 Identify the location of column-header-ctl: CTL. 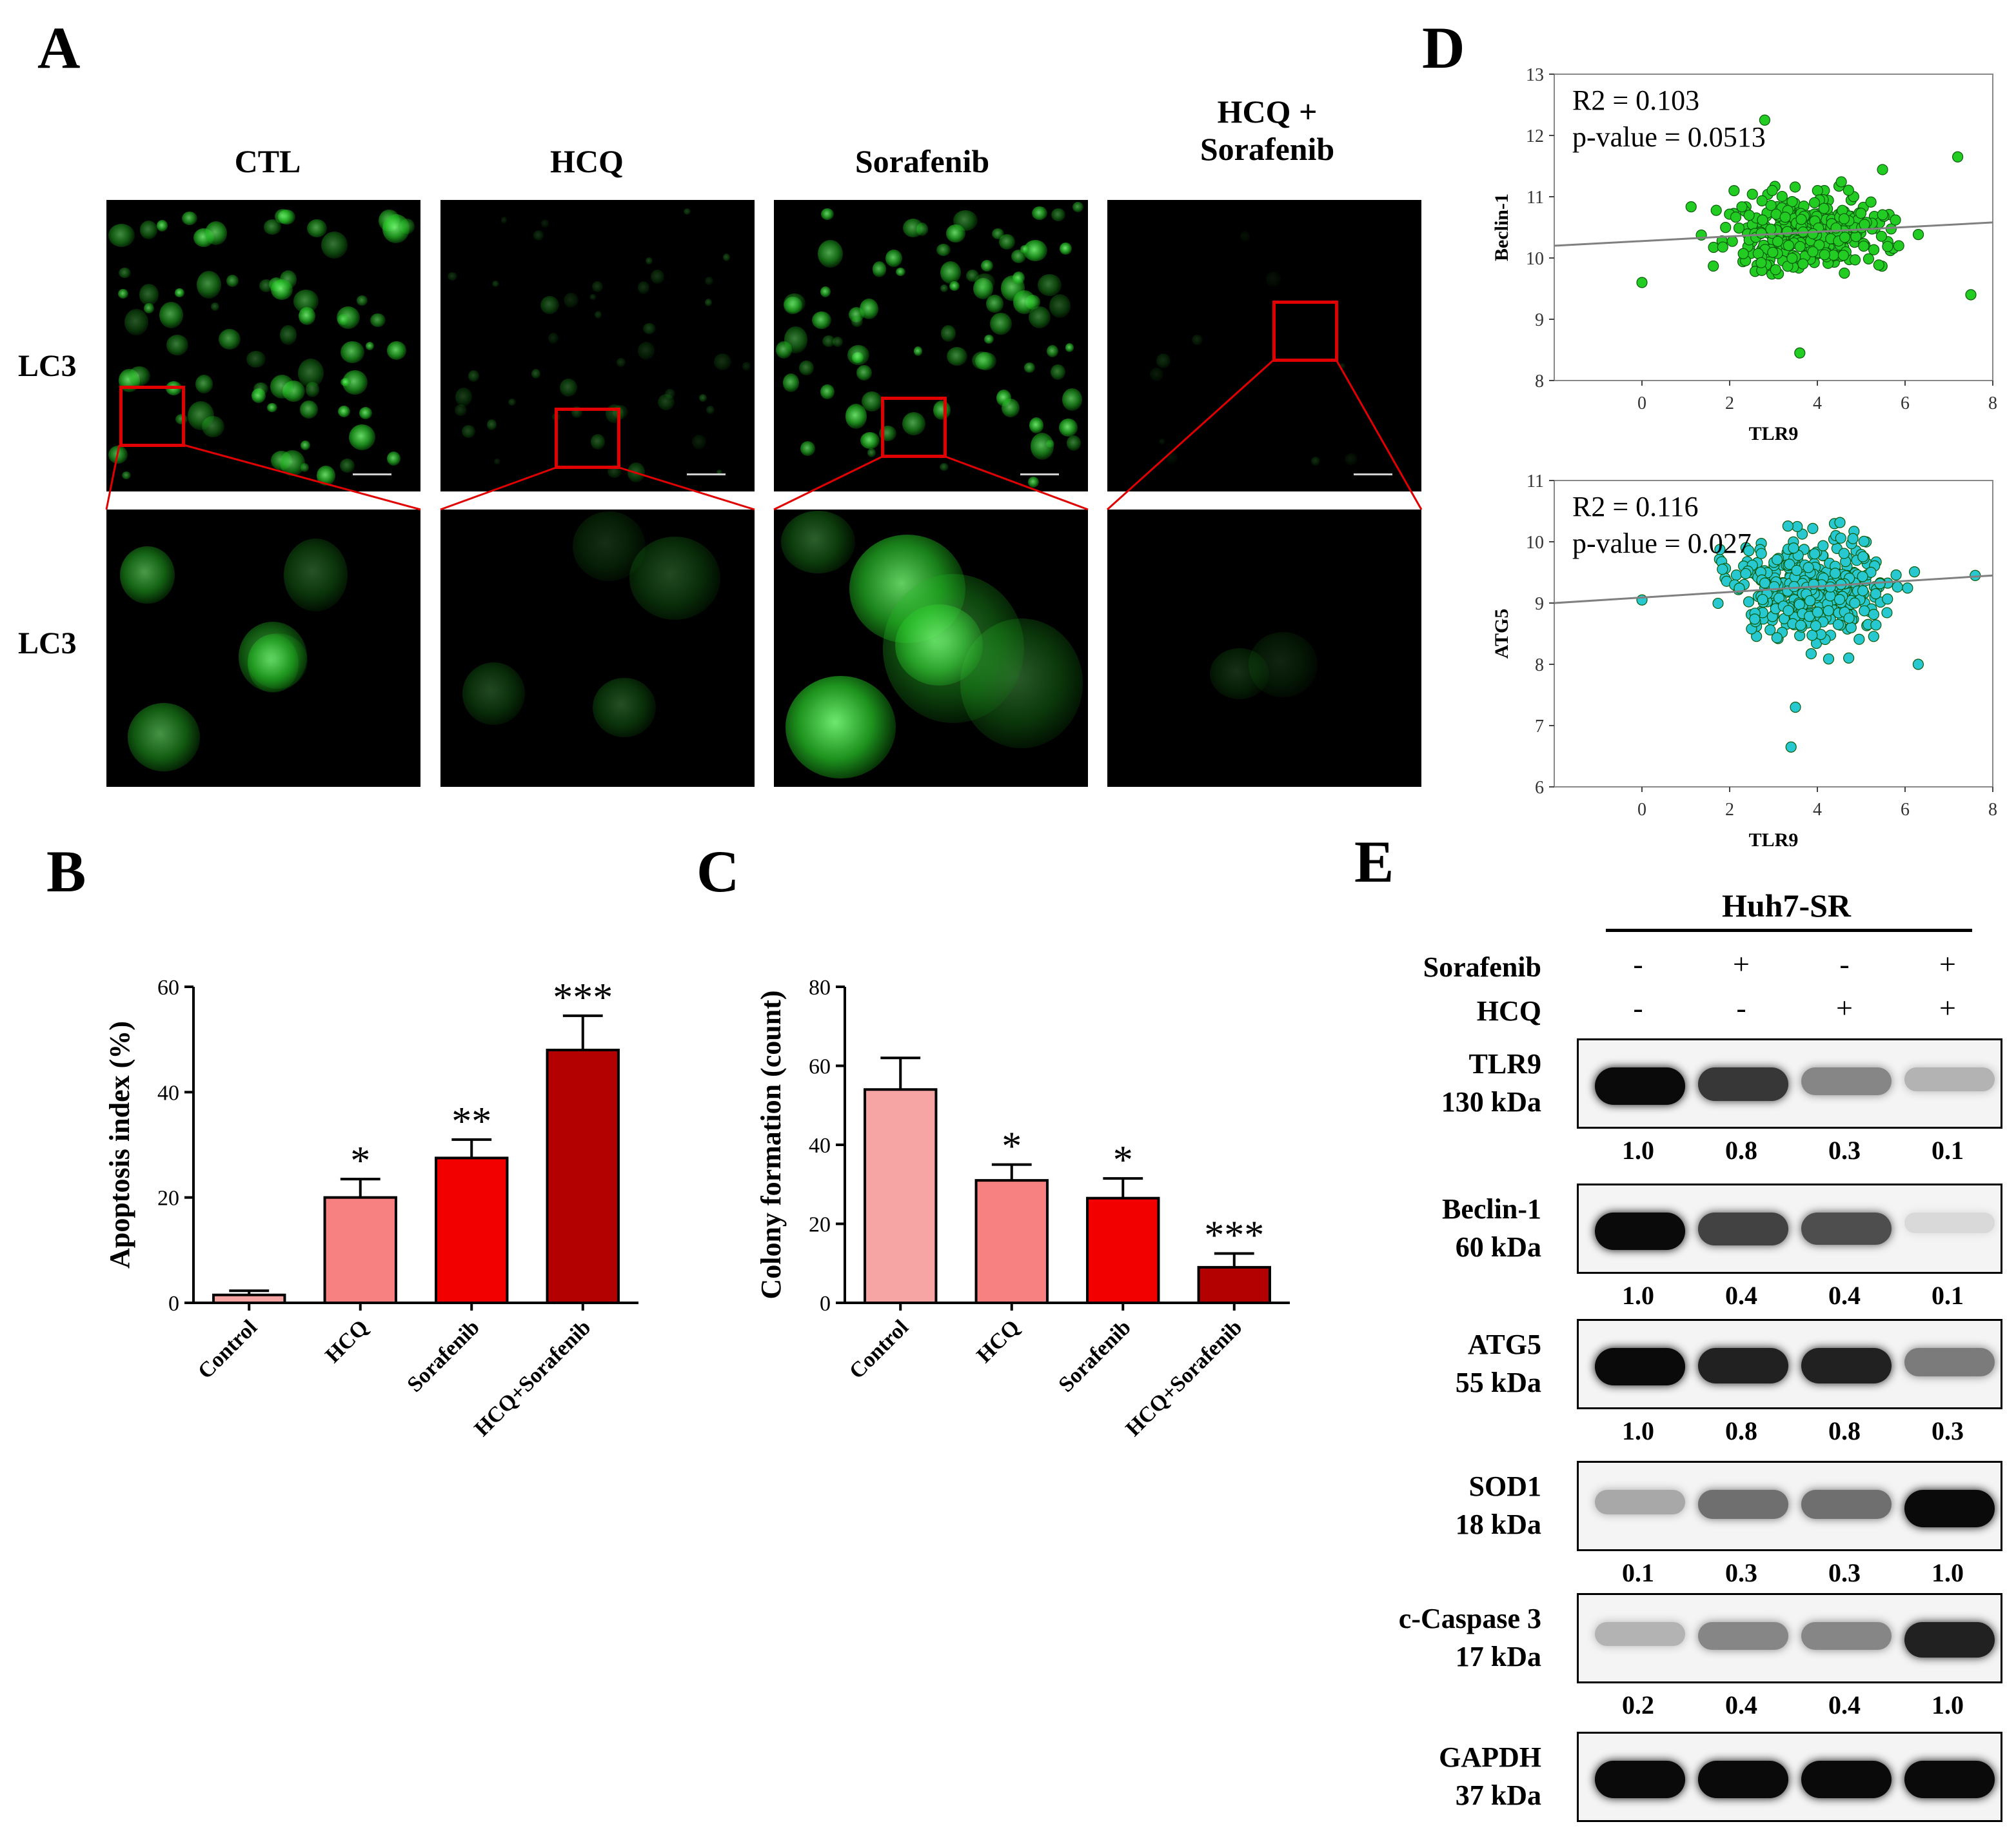
(267, 161).